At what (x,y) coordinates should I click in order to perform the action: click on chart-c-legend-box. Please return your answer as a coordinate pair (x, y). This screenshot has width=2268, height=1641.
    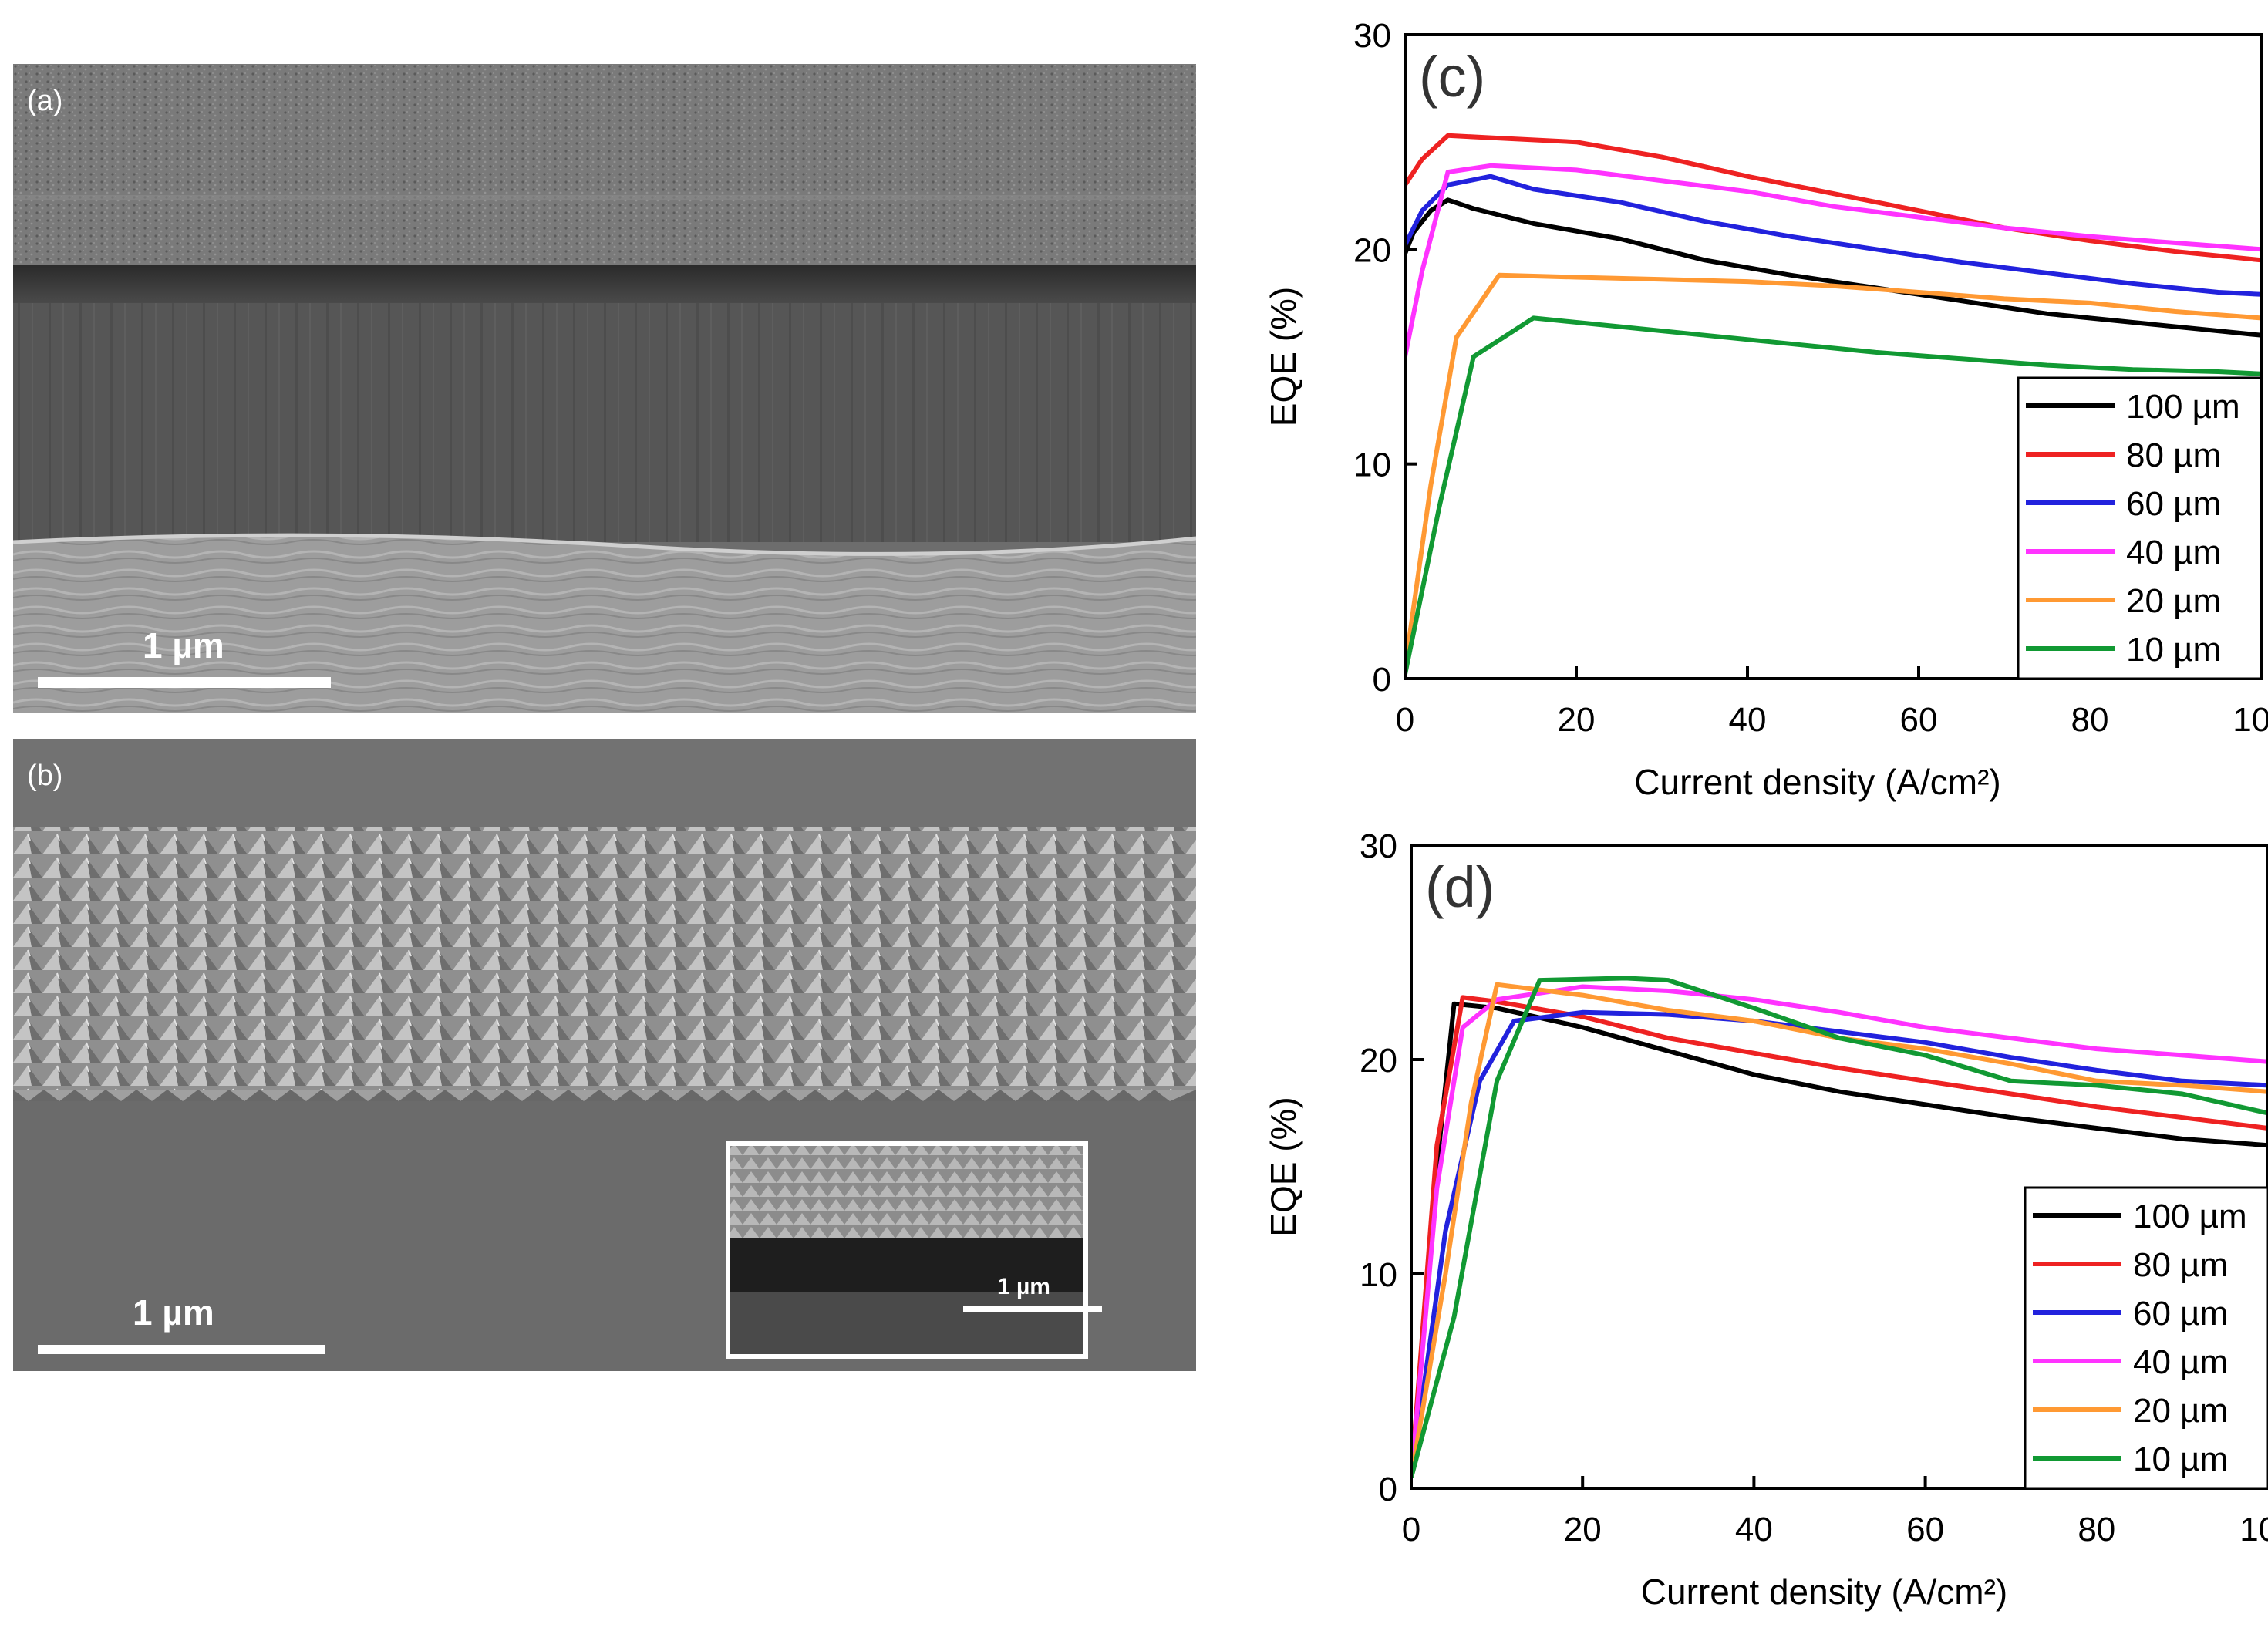
    Looking at the image, I should click on (2140, 528).